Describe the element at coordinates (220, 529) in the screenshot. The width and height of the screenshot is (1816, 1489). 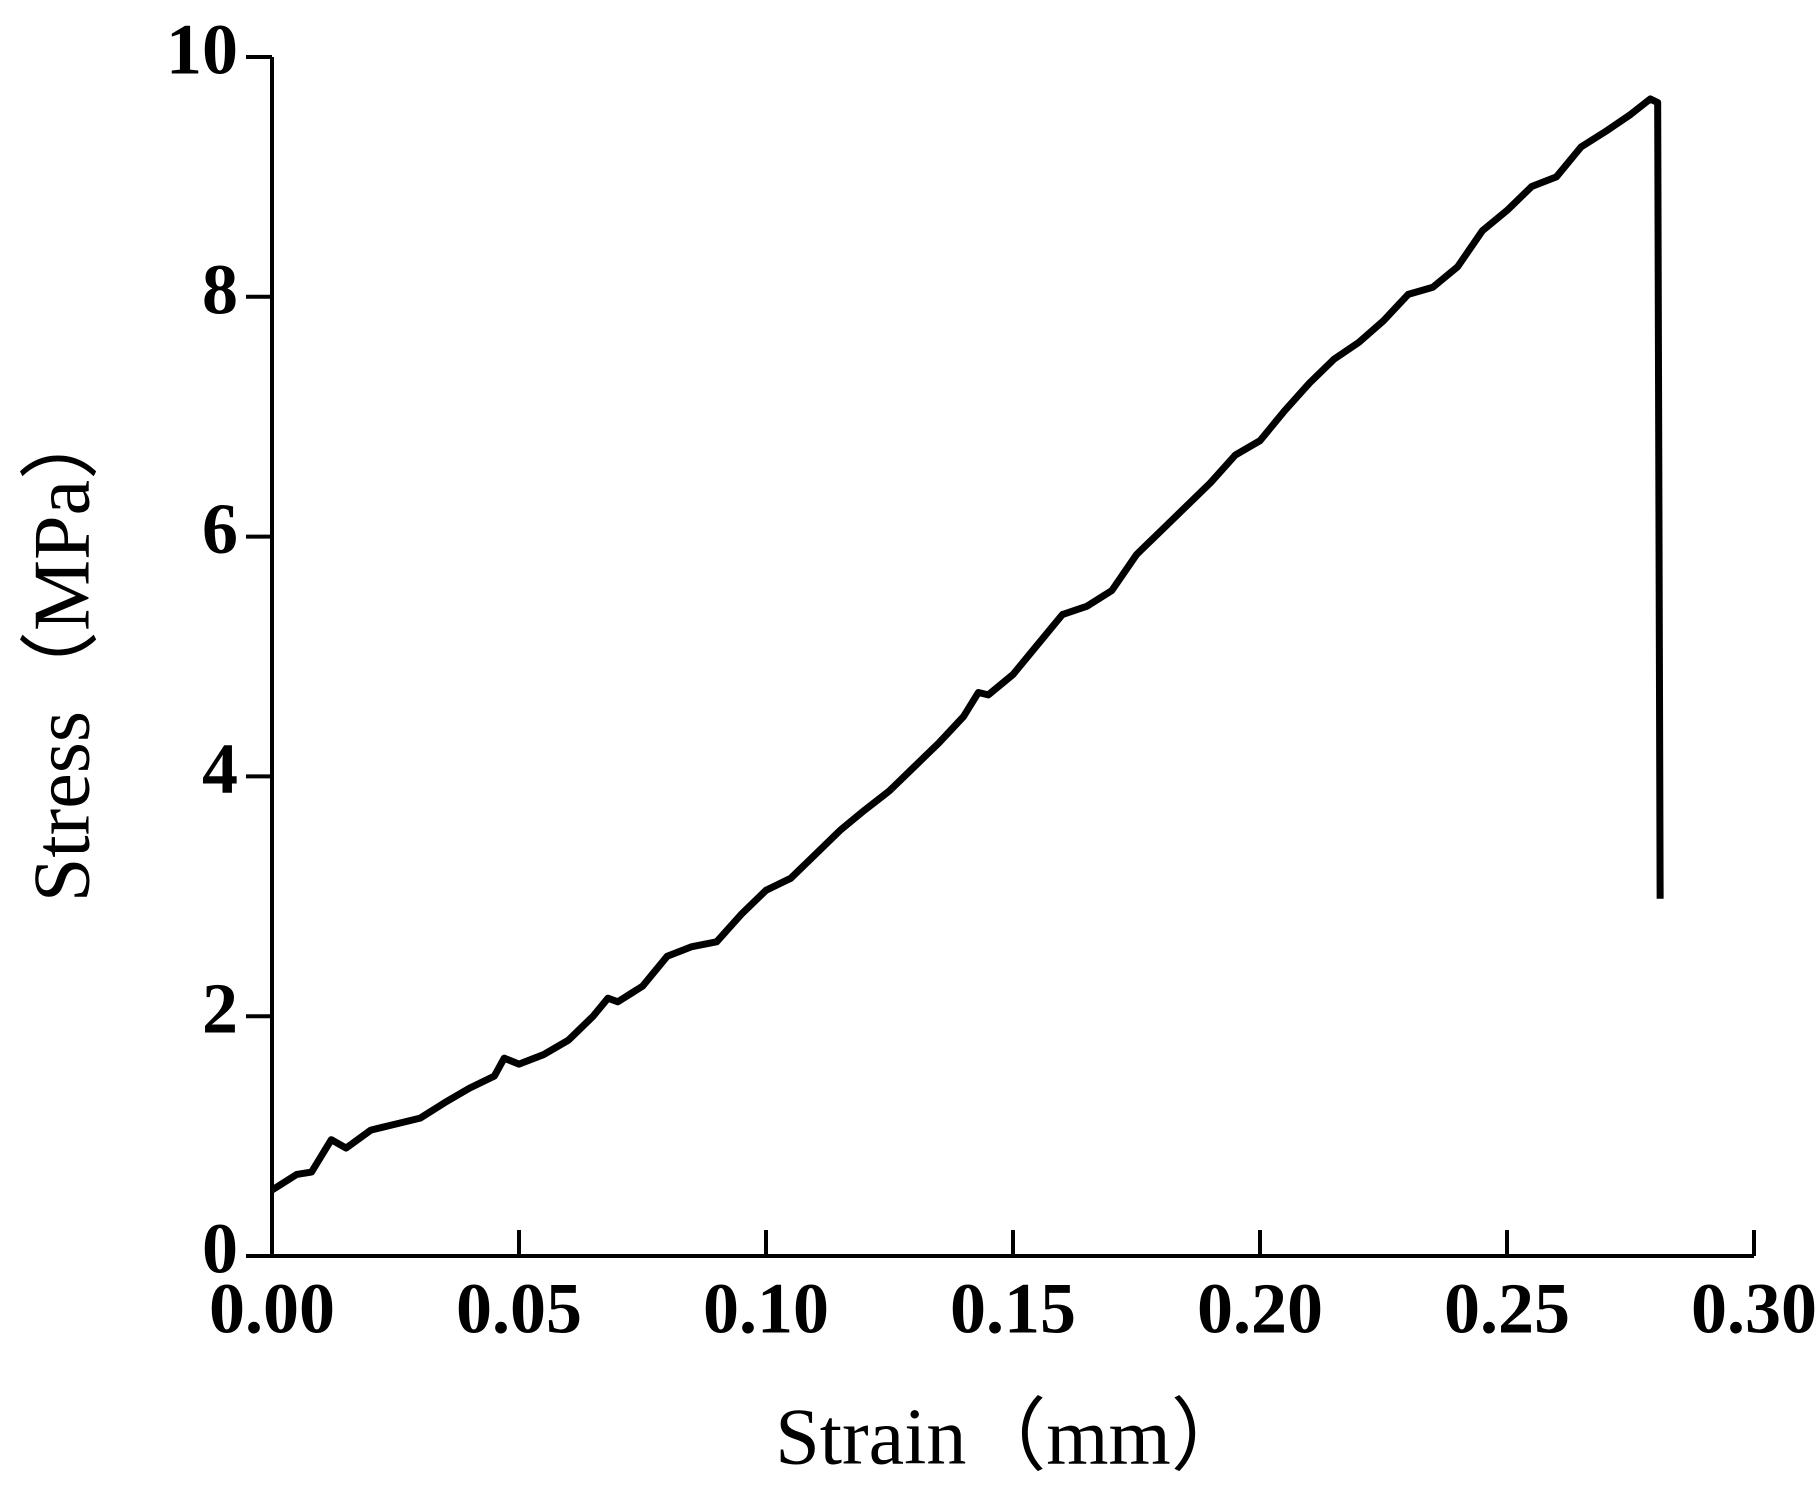
I see `y-tick-label: 6` at that location.